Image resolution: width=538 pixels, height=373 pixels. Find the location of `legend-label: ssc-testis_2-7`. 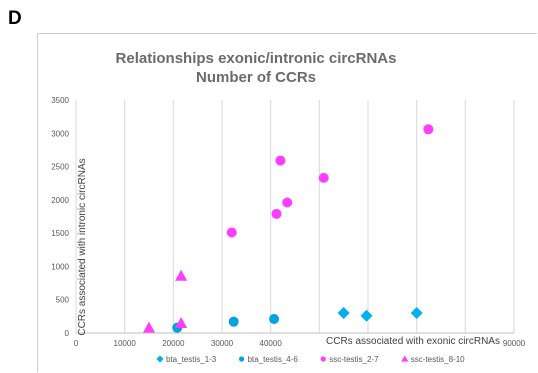

legend-label: ssc-testis_2-7 is located at coordinates (354, 359).